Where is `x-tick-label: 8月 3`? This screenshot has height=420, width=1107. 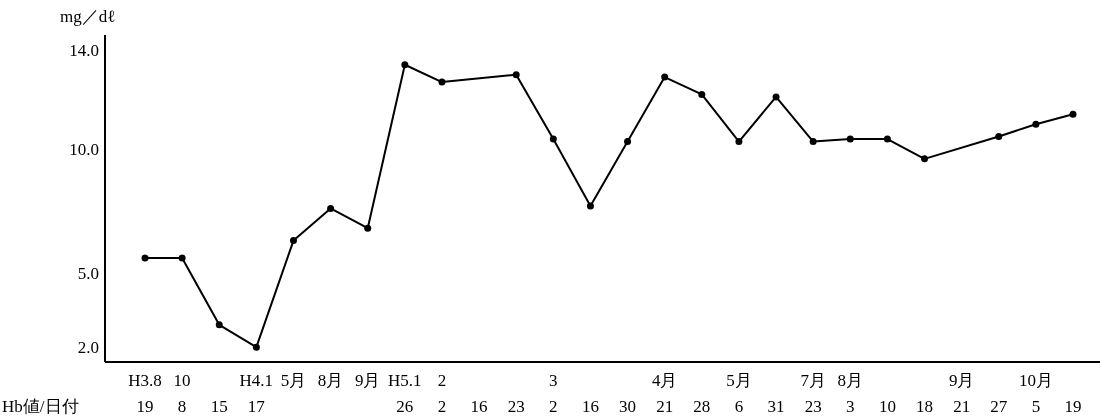
x-tick-label: 8月 3 is located at coordinates (850, 393).